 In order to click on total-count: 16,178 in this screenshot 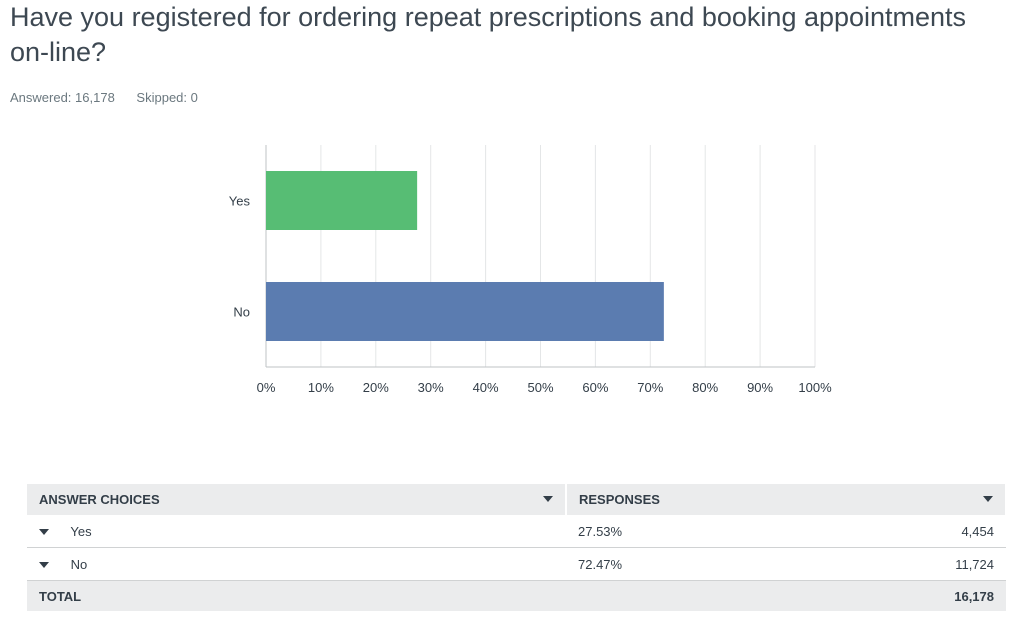, I will do `click(974, 596)`.